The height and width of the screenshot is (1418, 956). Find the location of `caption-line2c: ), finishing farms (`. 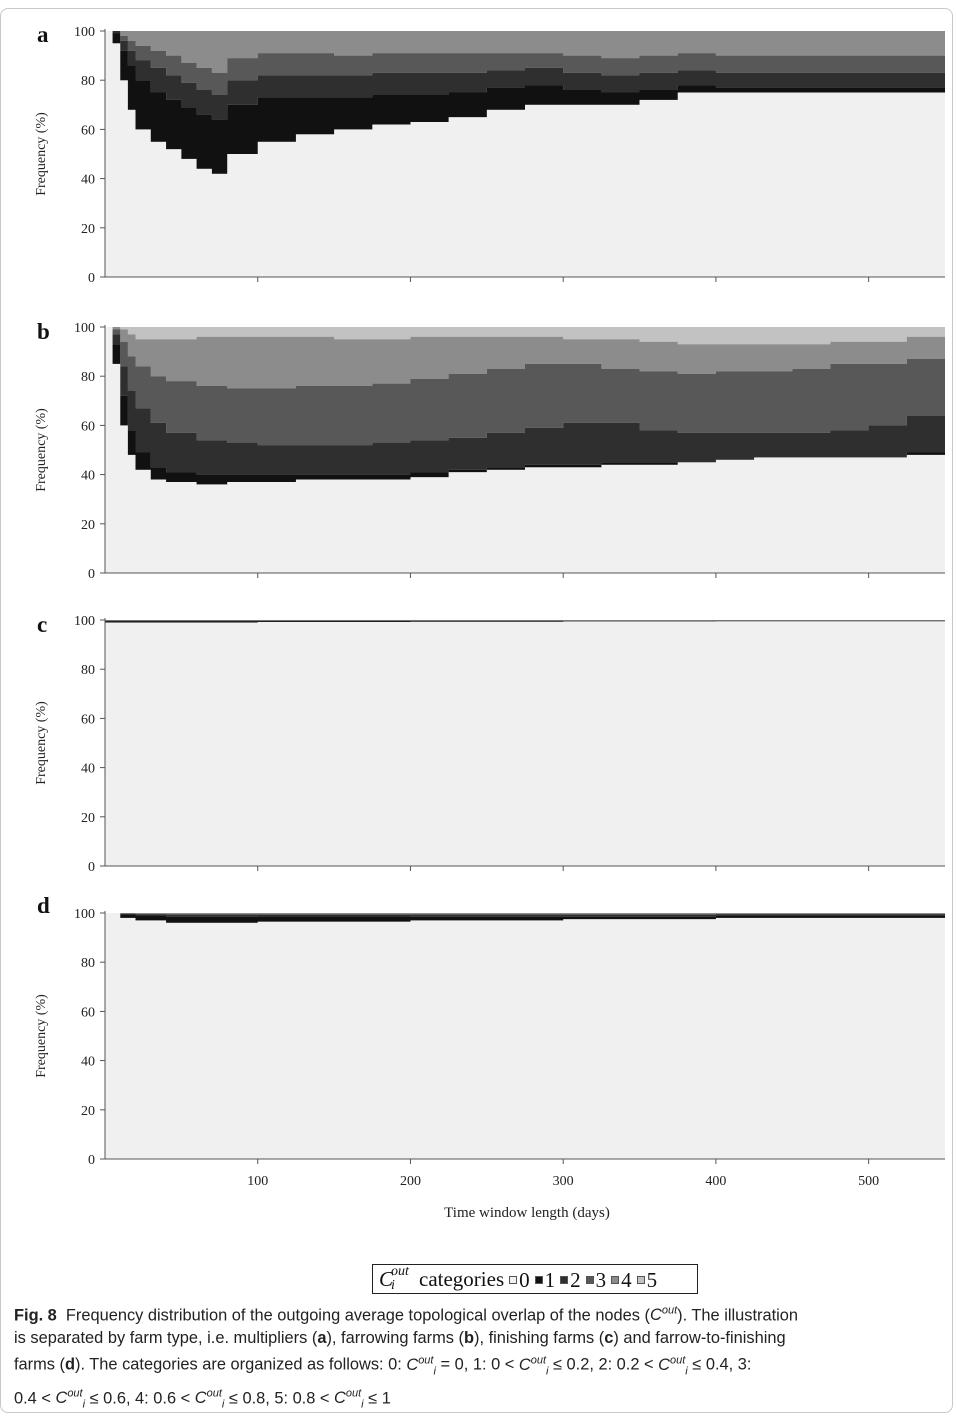

caption-line2c: ), finishing farms ( is located at coordinates (539, 1337).